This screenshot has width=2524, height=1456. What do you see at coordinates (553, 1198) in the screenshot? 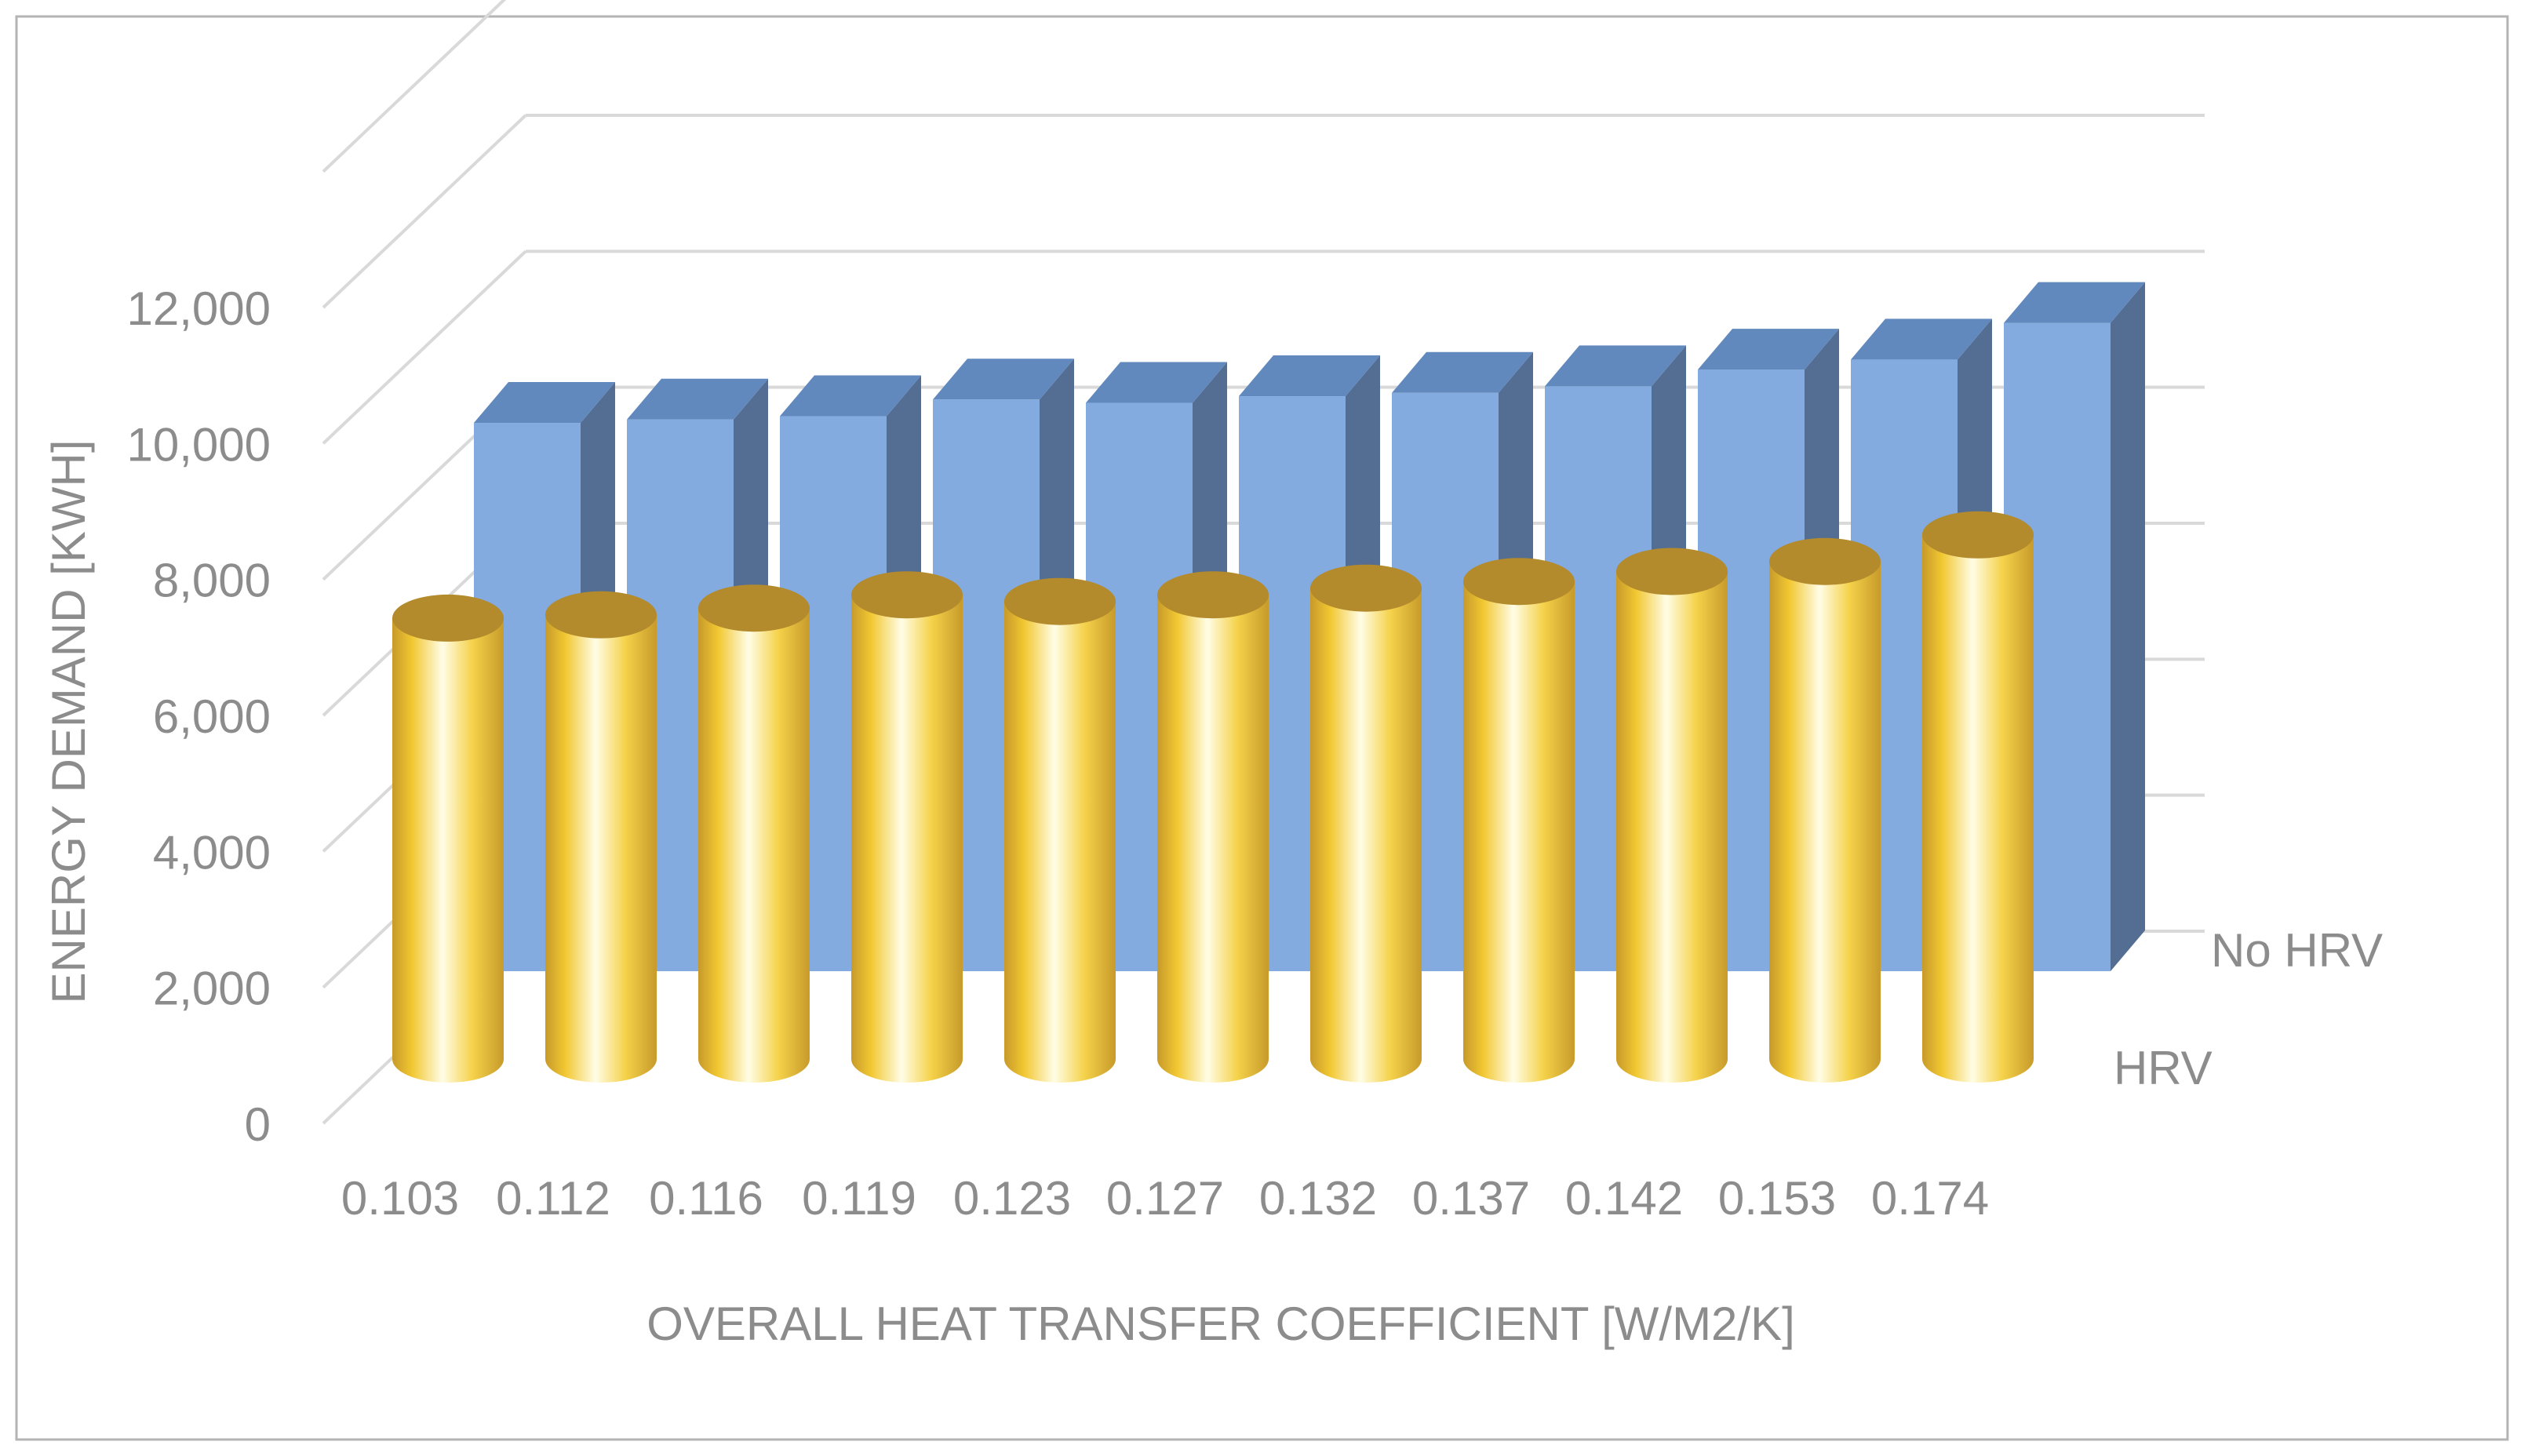
I see `x-tick-label: 0.112` at bounding box center [553, 1198].